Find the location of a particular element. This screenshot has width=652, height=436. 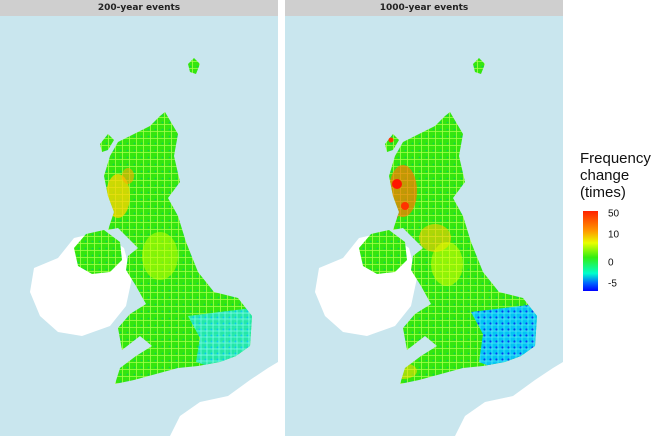

legend-title: Frequency change (times) is located at coordinates (616, 175).